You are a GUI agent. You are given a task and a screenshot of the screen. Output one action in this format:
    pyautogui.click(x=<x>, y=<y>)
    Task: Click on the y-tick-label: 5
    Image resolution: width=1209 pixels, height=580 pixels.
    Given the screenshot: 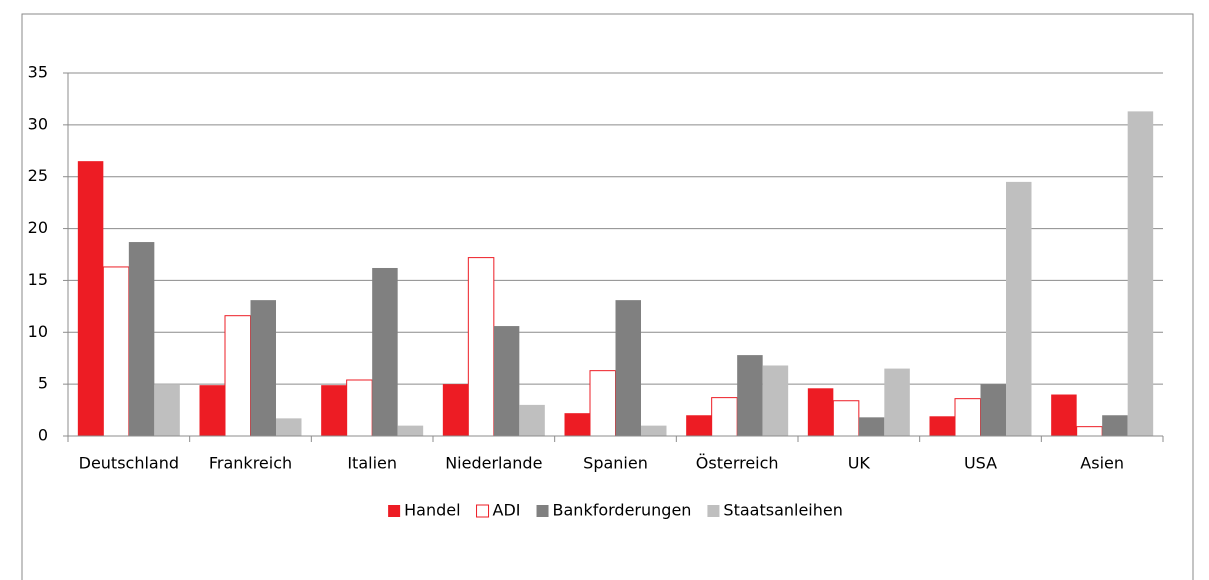 What is the action you would take?
    pyautogui.click(x=43, y=383)
    